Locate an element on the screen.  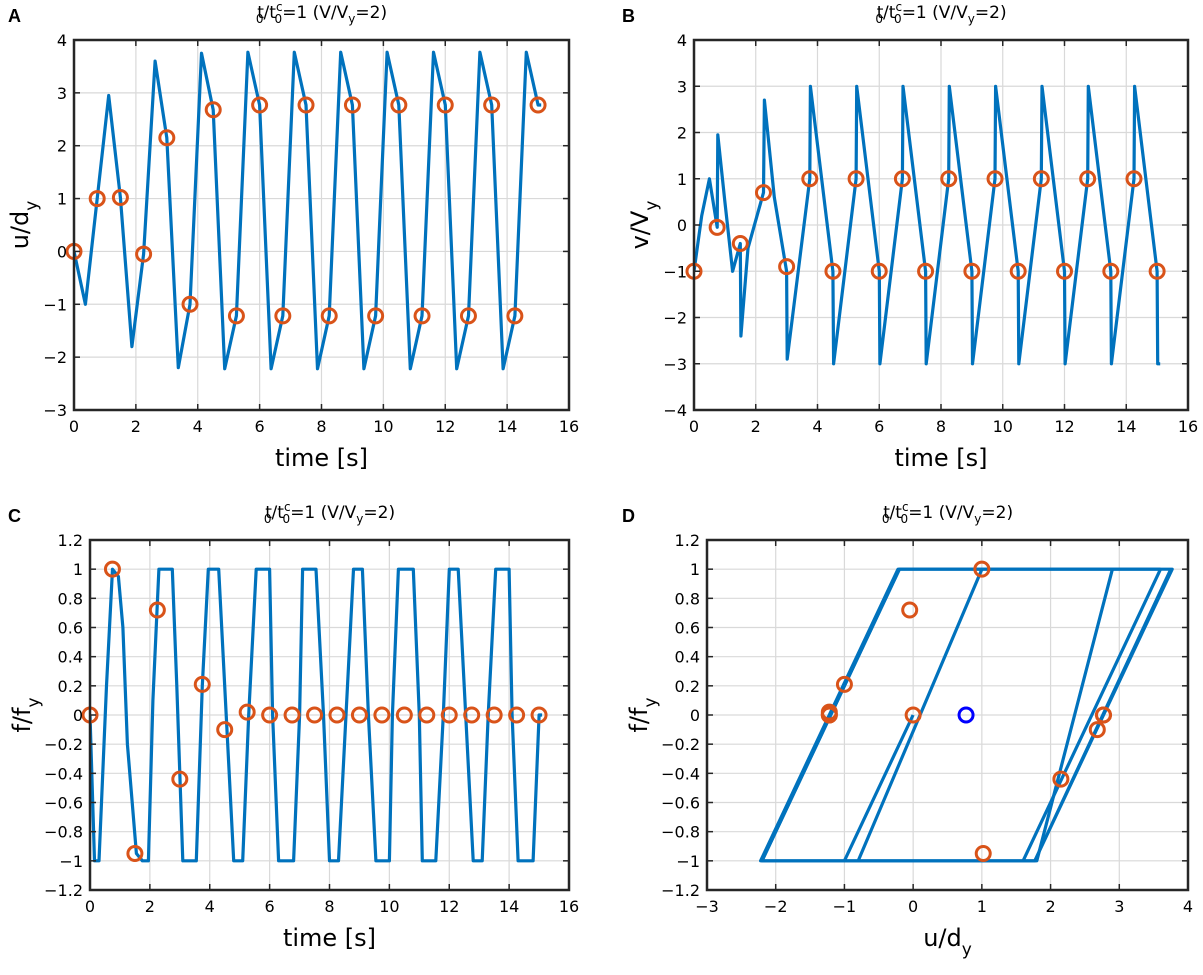
y-tick-label: 0 is located at coordinates (695, 715).